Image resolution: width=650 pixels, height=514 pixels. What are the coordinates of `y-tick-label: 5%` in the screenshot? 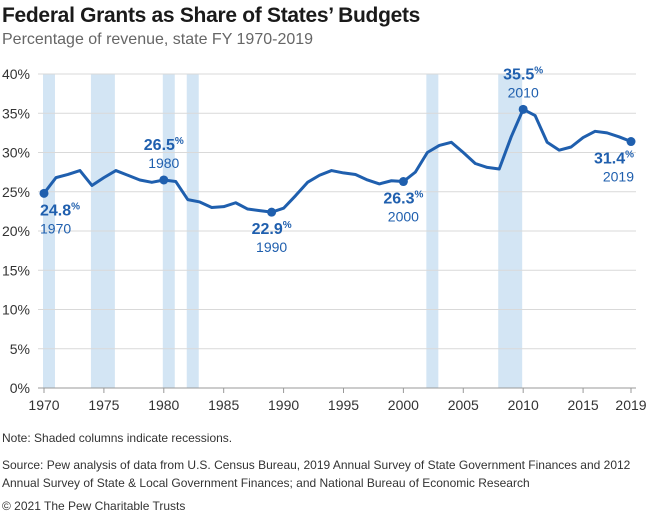 It's located at (20, 349).